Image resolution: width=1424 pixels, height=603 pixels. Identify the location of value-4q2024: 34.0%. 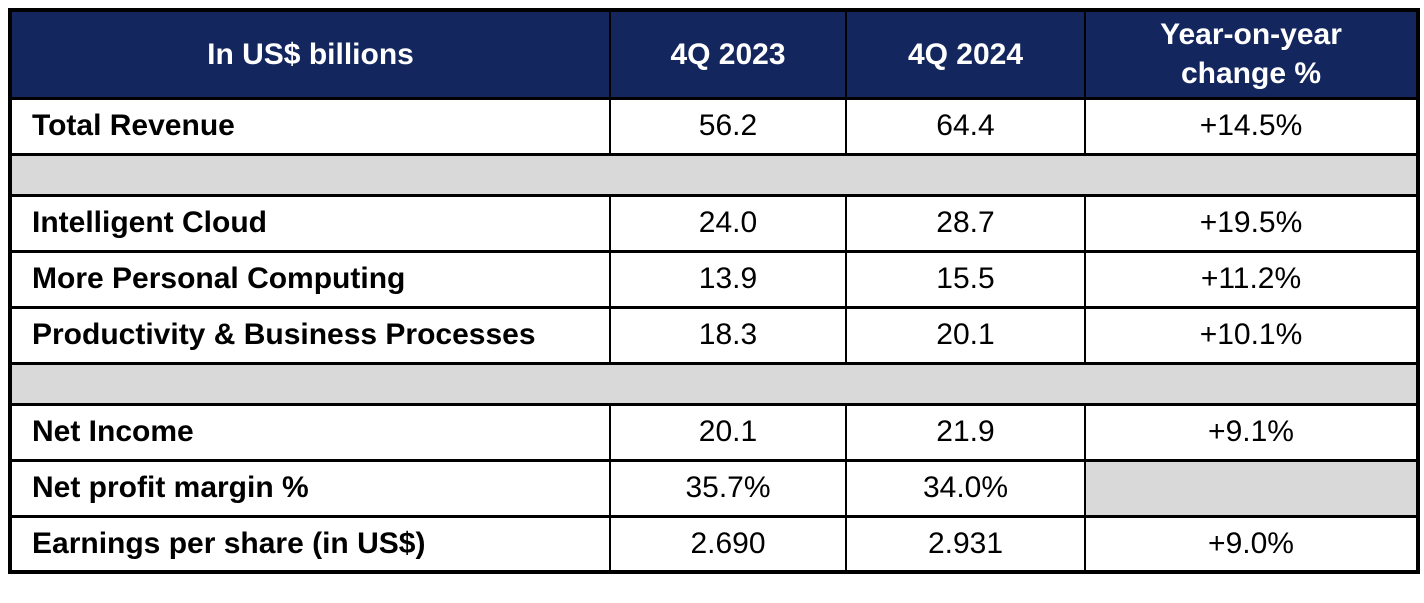
(965, 488).